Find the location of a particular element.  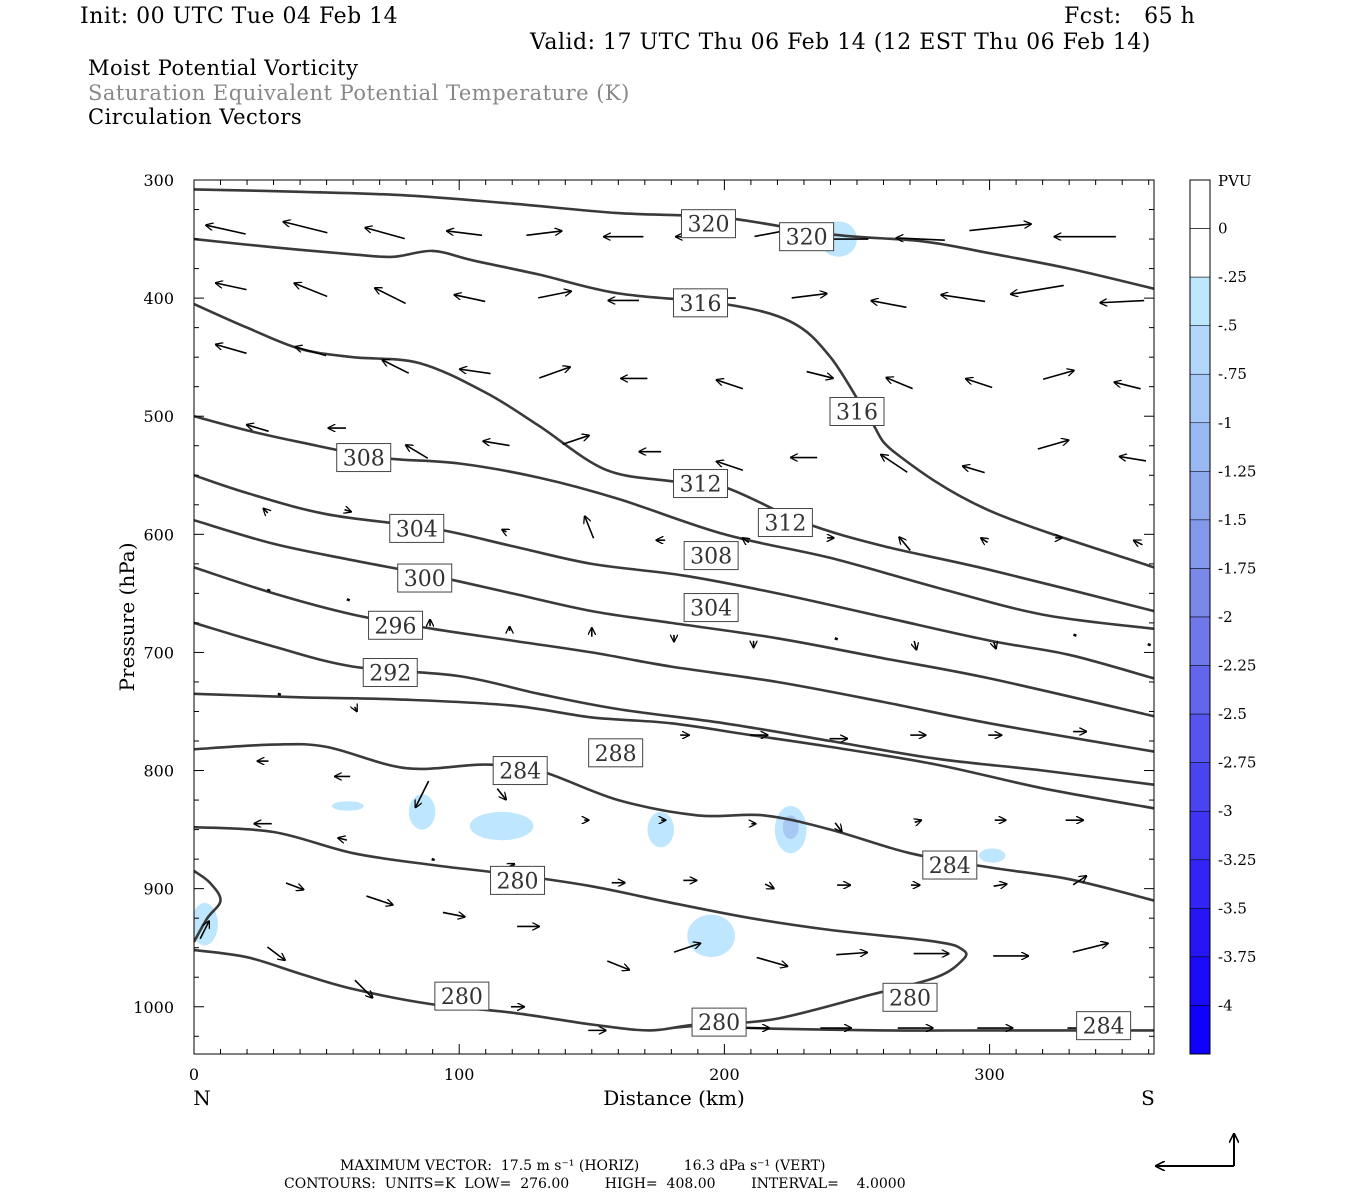

colorbar-segment-top is located at coordinates (1200, 204).